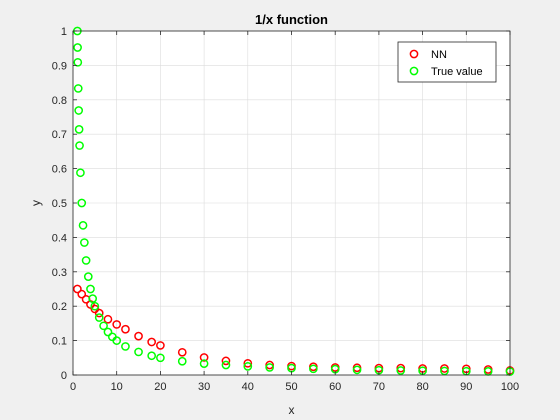 The height and width of the screenshot is (420, 560). Describe the element at coordinates (64, 376) in the screenshot. I see `y-tick-label: 0` at that location.